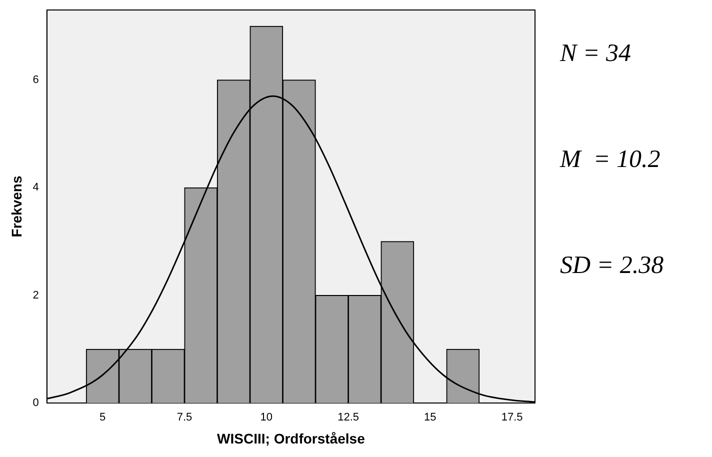  What do you see at coordinates (612, 266) in the screenshot?
I see `text: SD = 2.38` at bounding box center [612, 266].